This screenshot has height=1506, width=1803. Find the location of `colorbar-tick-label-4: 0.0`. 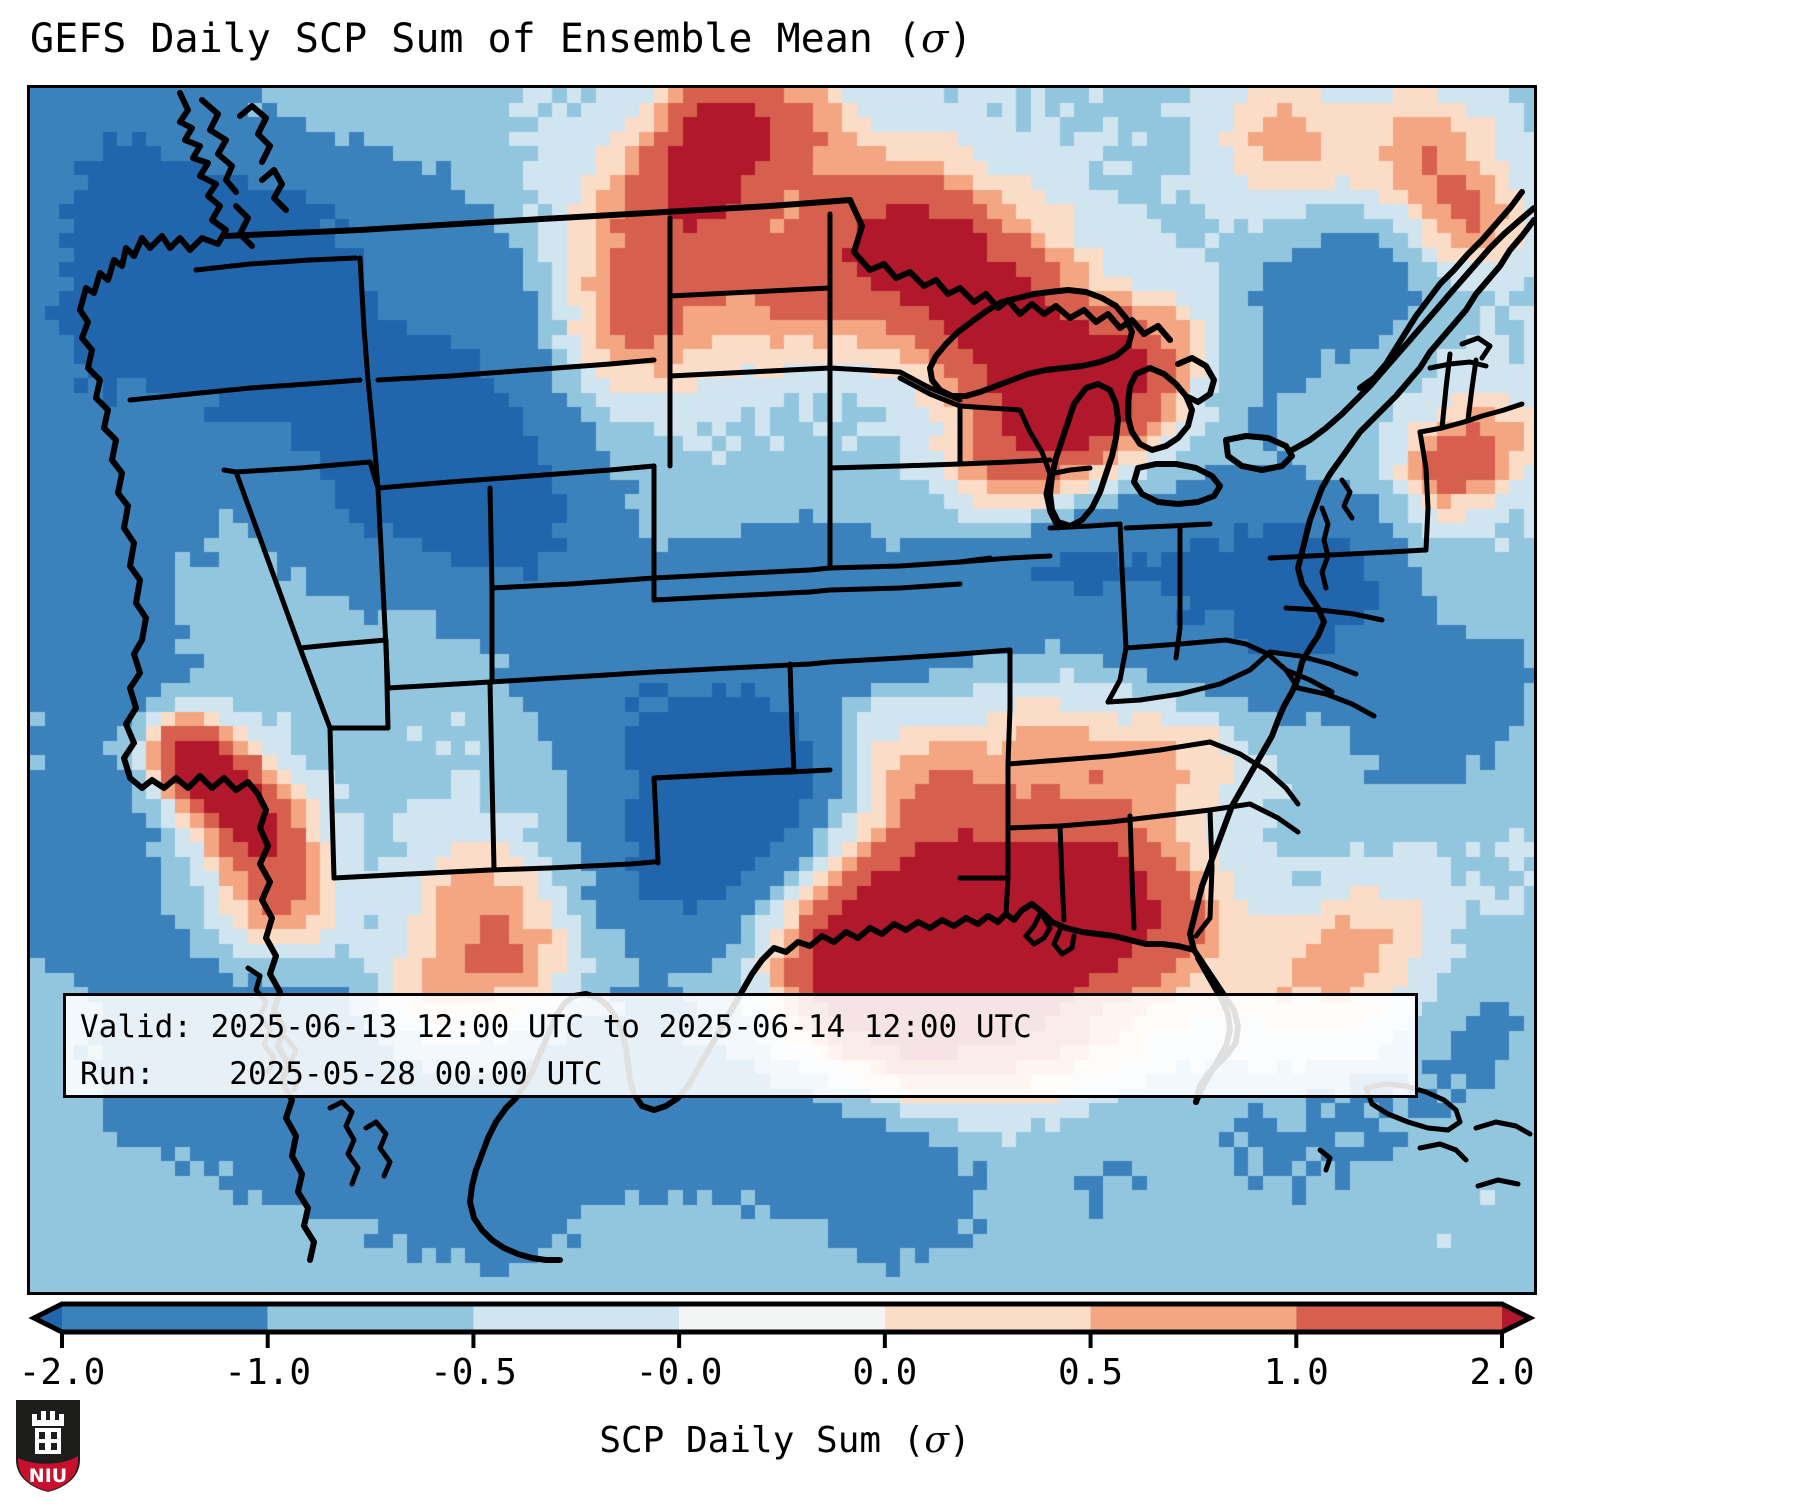

colorbar-tick-label-4: 0.0 is located at coordinates (885, 1372).